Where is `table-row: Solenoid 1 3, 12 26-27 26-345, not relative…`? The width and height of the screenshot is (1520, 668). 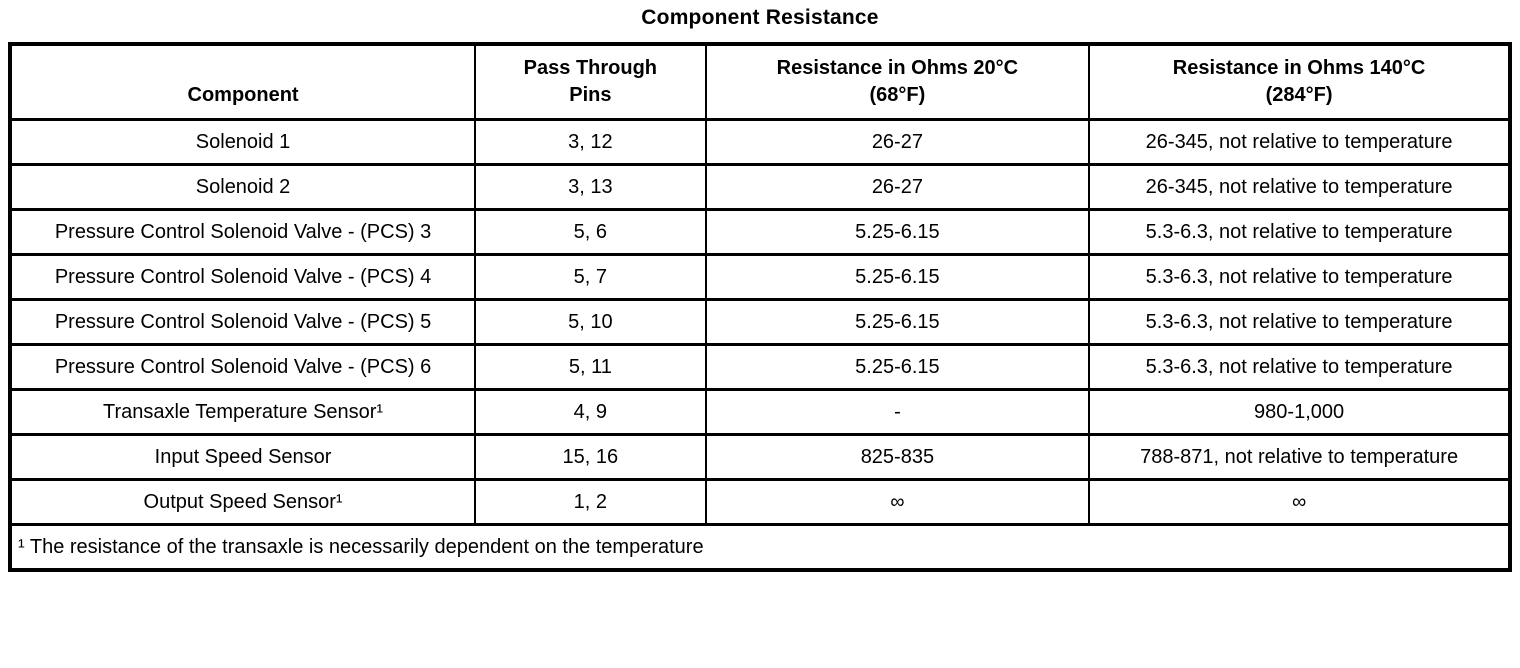
table-row: Solenoid 1 3, 12 26-27 26-345, not relative… is located at coordinates (759, 142).